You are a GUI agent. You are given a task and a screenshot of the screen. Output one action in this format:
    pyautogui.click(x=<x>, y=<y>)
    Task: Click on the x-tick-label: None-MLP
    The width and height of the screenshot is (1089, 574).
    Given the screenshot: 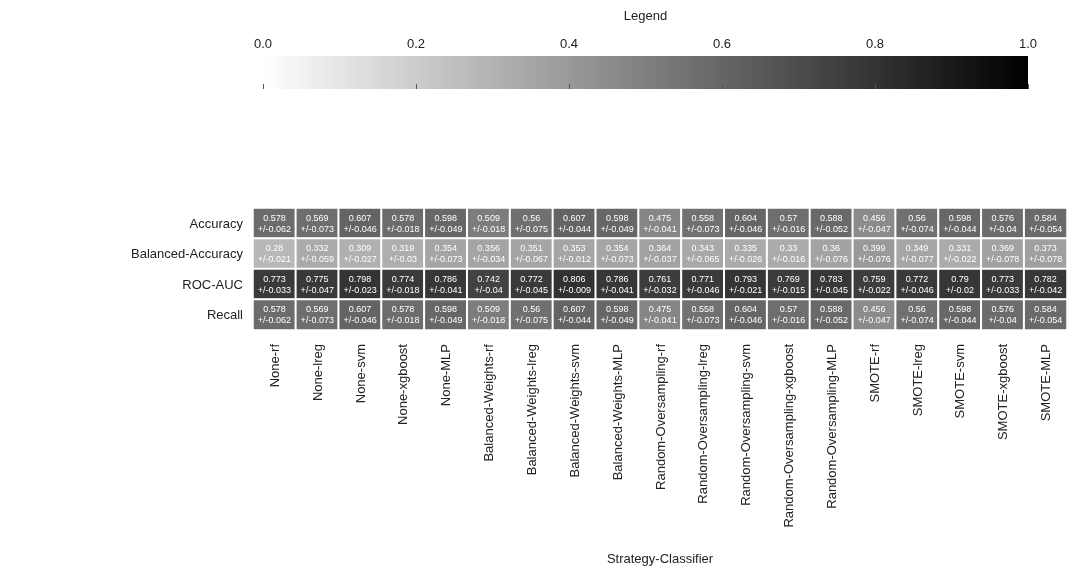 What is the action you would take?
    pyautogui.click(x=446, y=375)
    